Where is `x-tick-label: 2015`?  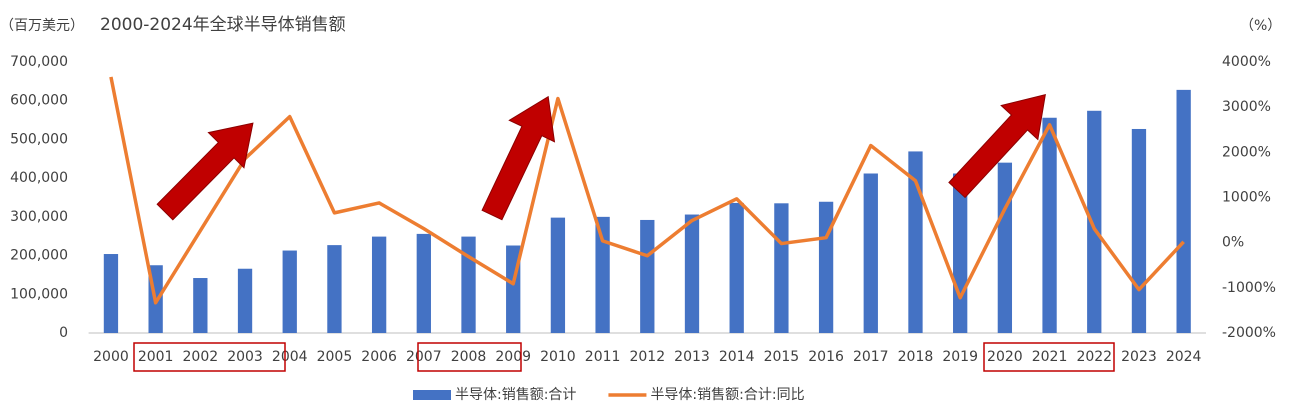
x-tick-label: 2015 is located at coordinates (782, 357).